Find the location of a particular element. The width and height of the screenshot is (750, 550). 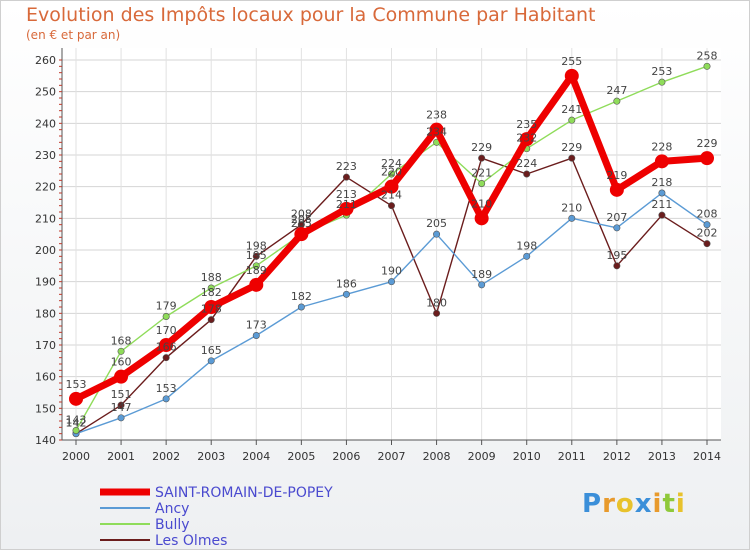

data-label-les-olmes: 151 is located at coordinates (121, 394).